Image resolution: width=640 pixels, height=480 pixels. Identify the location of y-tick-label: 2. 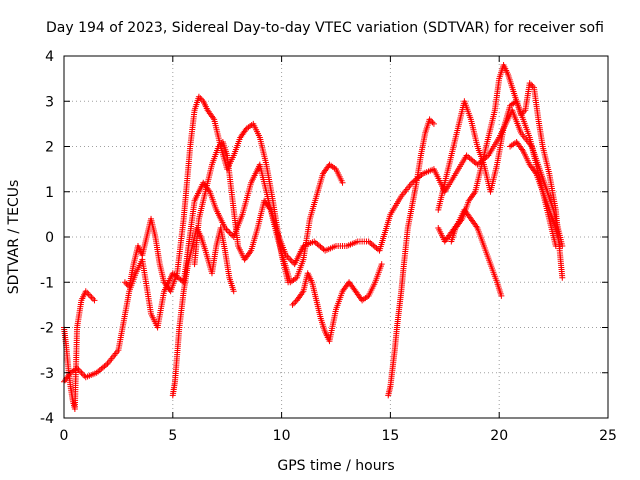
(49, 148).